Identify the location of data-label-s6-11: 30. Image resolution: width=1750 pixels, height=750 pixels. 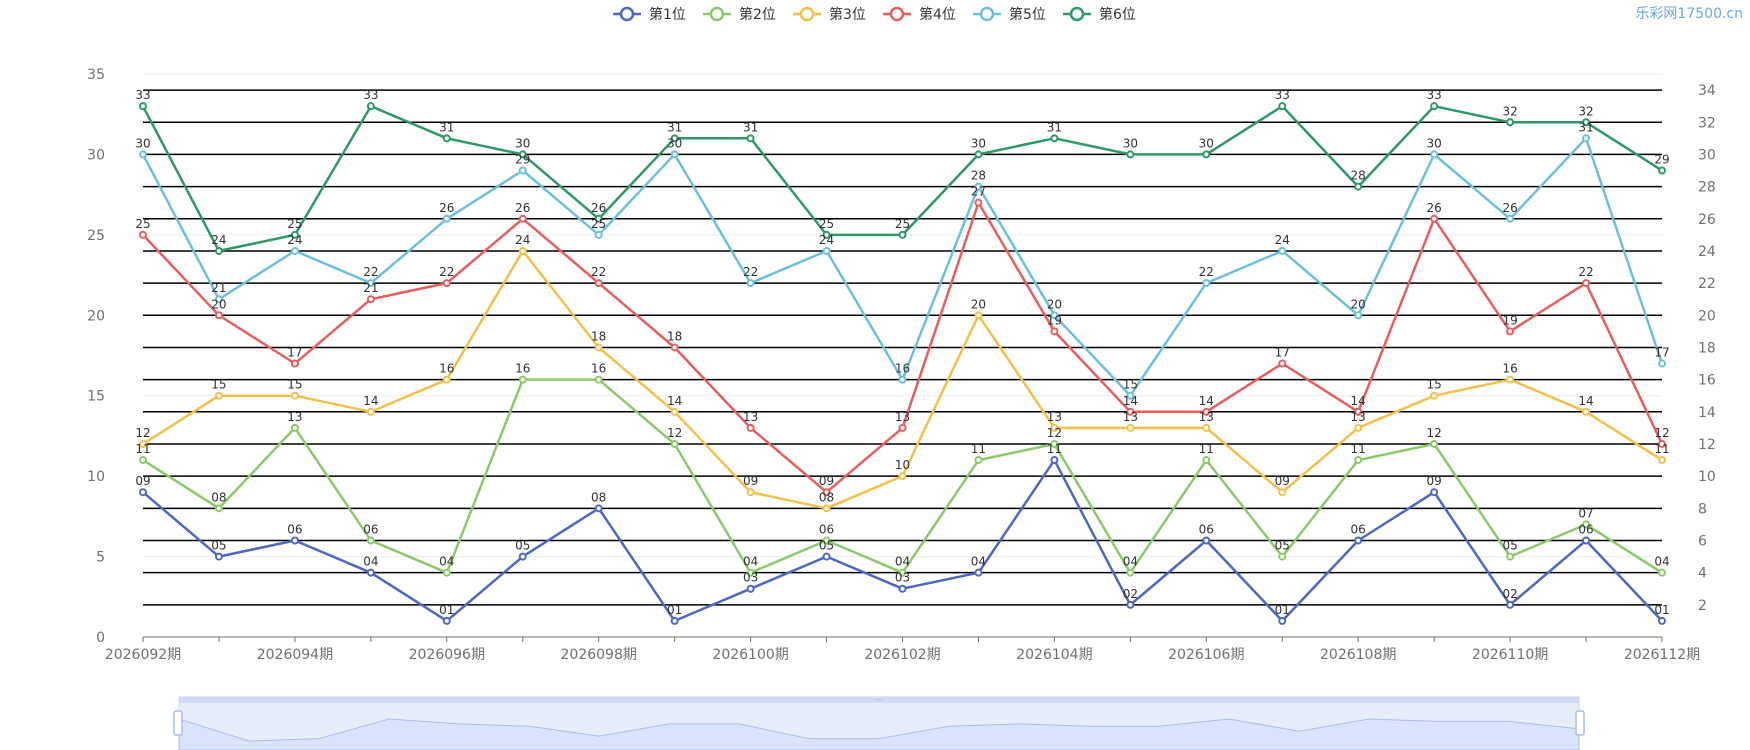
(978, 143).